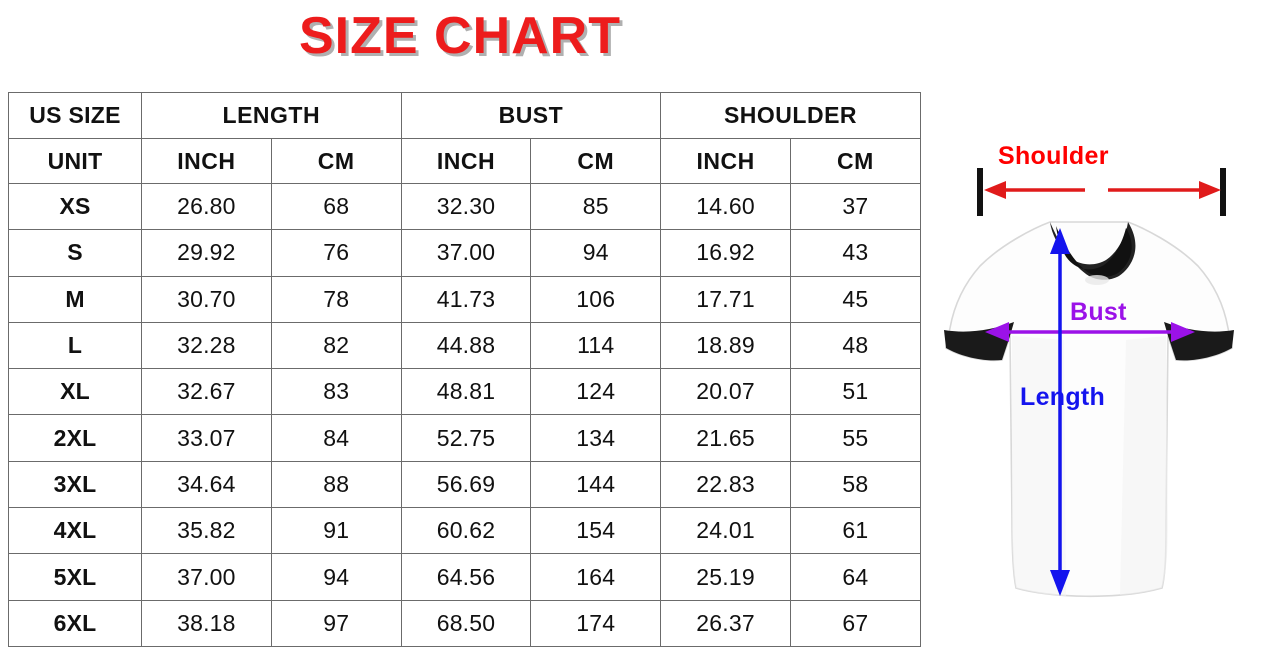  Describe the element at coordinates (336, 206) in the screenshot. I see `cell-value: 68` at that location.